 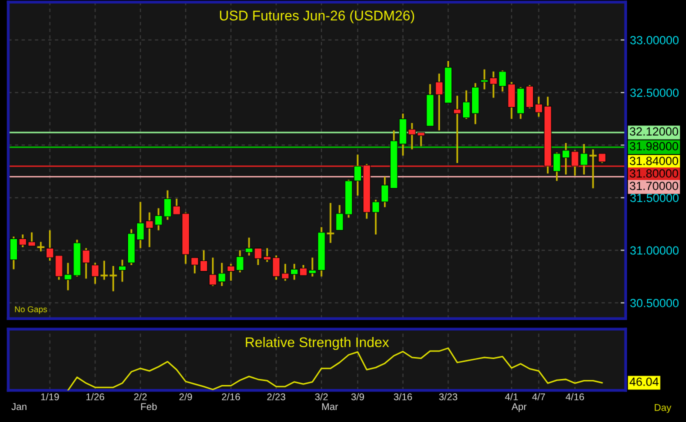 What do you see at coordinates (654, 173) in the screenshot?
I see `ref-line-label: 31.80000` at bounding box center [654, 173].